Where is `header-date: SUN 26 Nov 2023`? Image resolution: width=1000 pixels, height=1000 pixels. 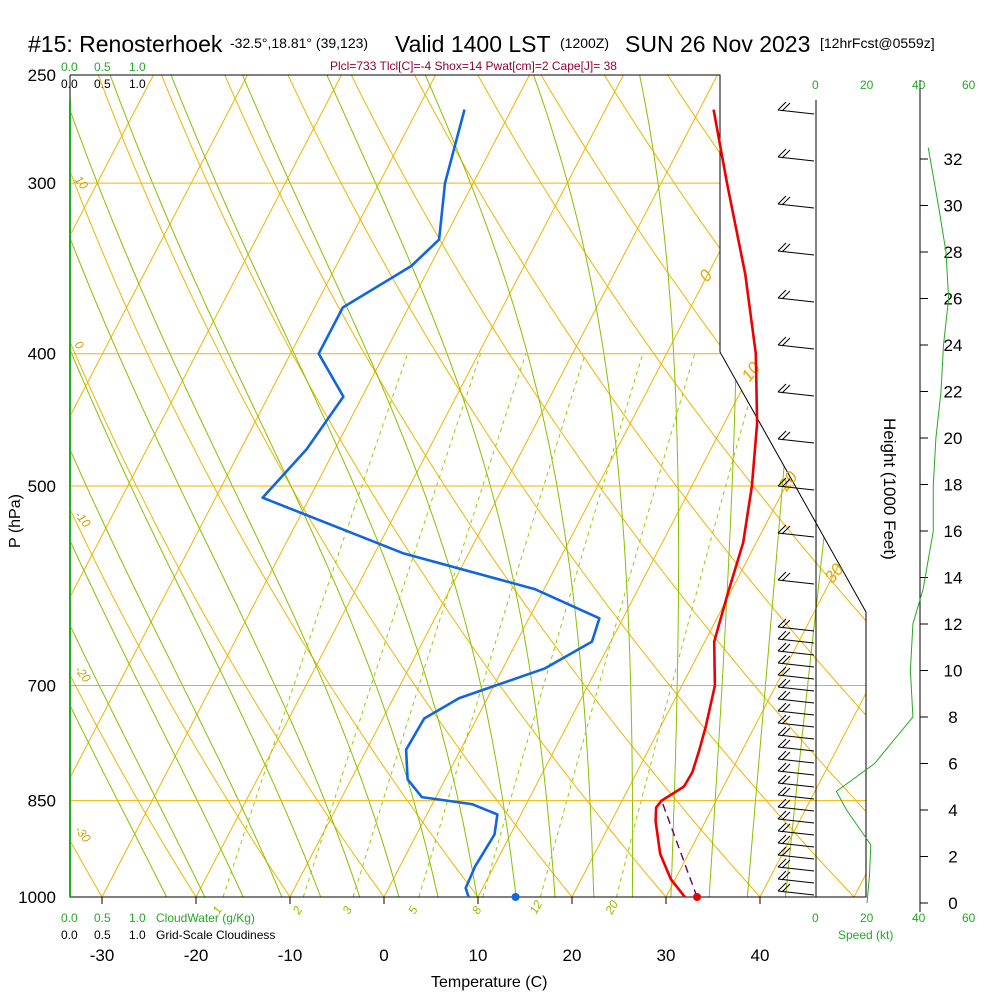 header-date: SUN 26 Nov 2023 is located at coordinates (717, 44).